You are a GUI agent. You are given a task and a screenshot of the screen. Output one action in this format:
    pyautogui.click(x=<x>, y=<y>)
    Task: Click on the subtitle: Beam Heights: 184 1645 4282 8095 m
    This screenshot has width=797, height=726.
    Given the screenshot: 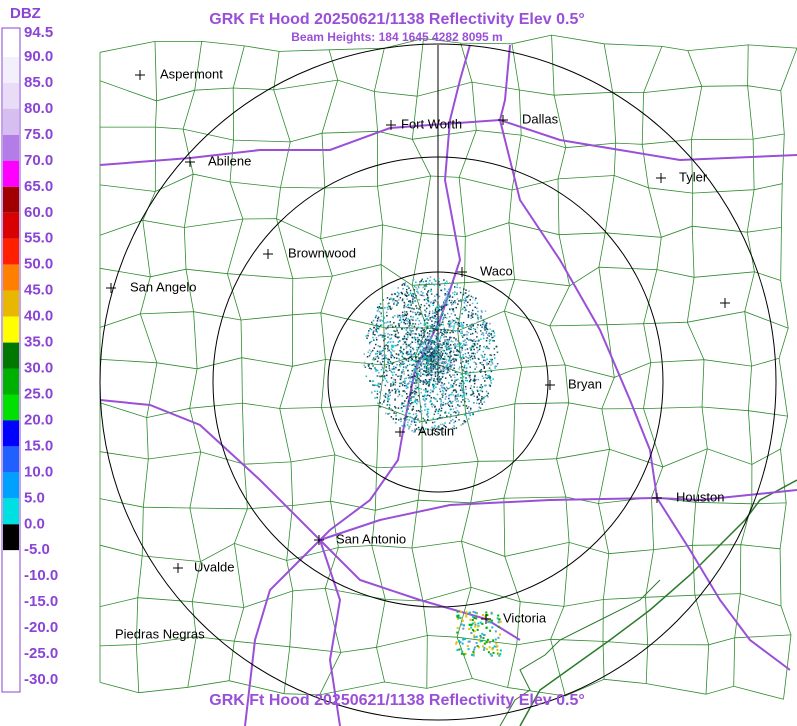 What is the action you would take?
    pyautogui.click(x=396, y=37)
    